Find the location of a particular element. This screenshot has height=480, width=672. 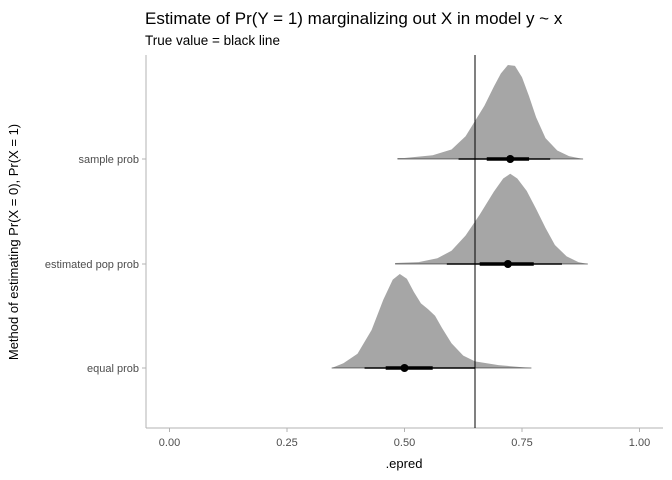

y-tick-label-0: sample prob is located at coordinates (108, 160).